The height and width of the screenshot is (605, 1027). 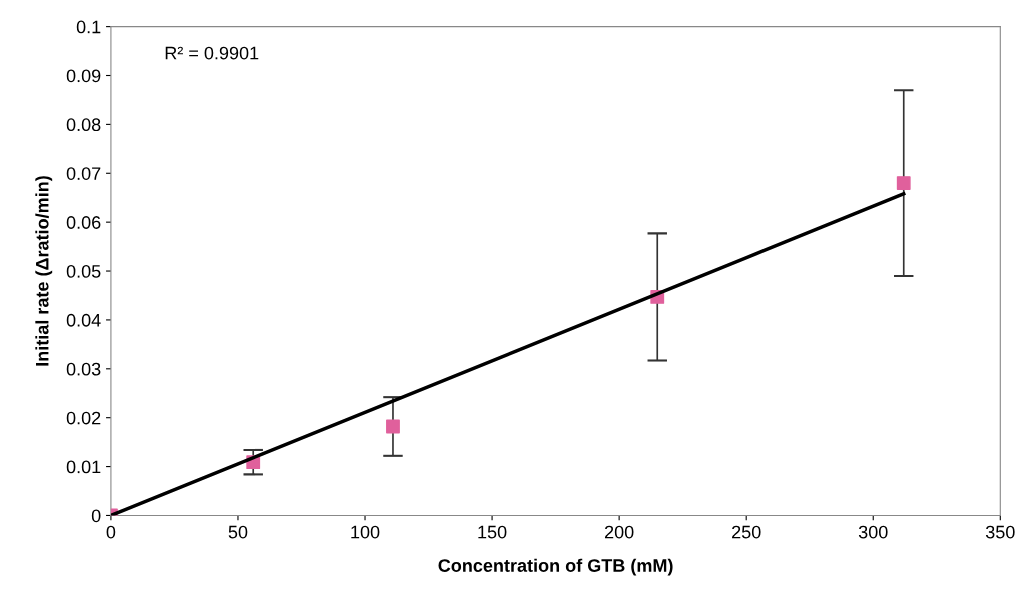 What do you see at coordinates (83, 369) in the screenshot?
I see `y-tick-label: 0.03` at bounding box center [83, 369].